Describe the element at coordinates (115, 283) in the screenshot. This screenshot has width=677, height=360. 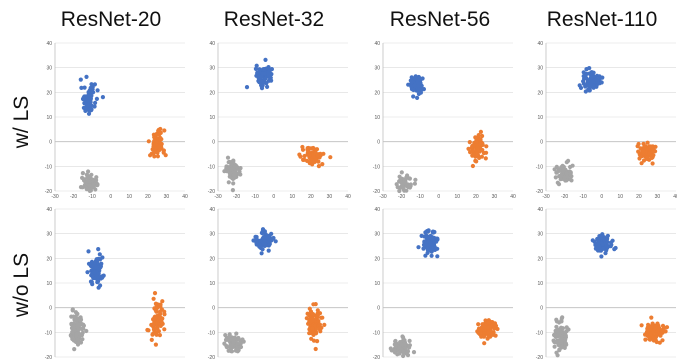
I see `panel-4: -20 -10 0 10 20 30 40` at that location.